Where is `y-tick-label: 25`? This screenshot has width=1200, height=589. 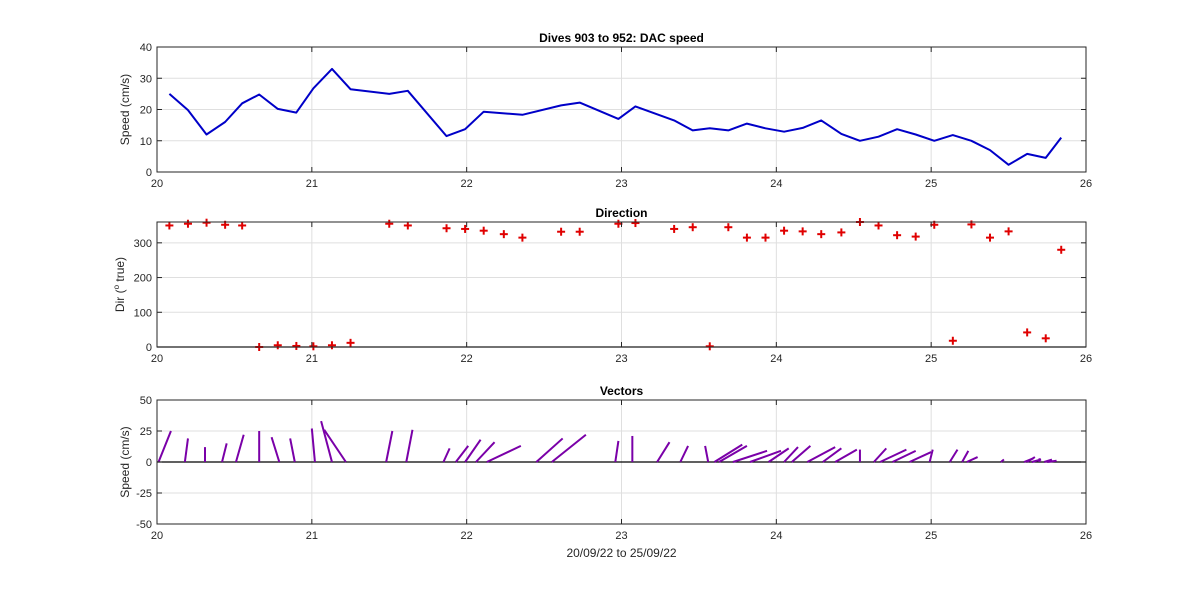 y-tick-label: 25 is located at coordinates (146, 432).